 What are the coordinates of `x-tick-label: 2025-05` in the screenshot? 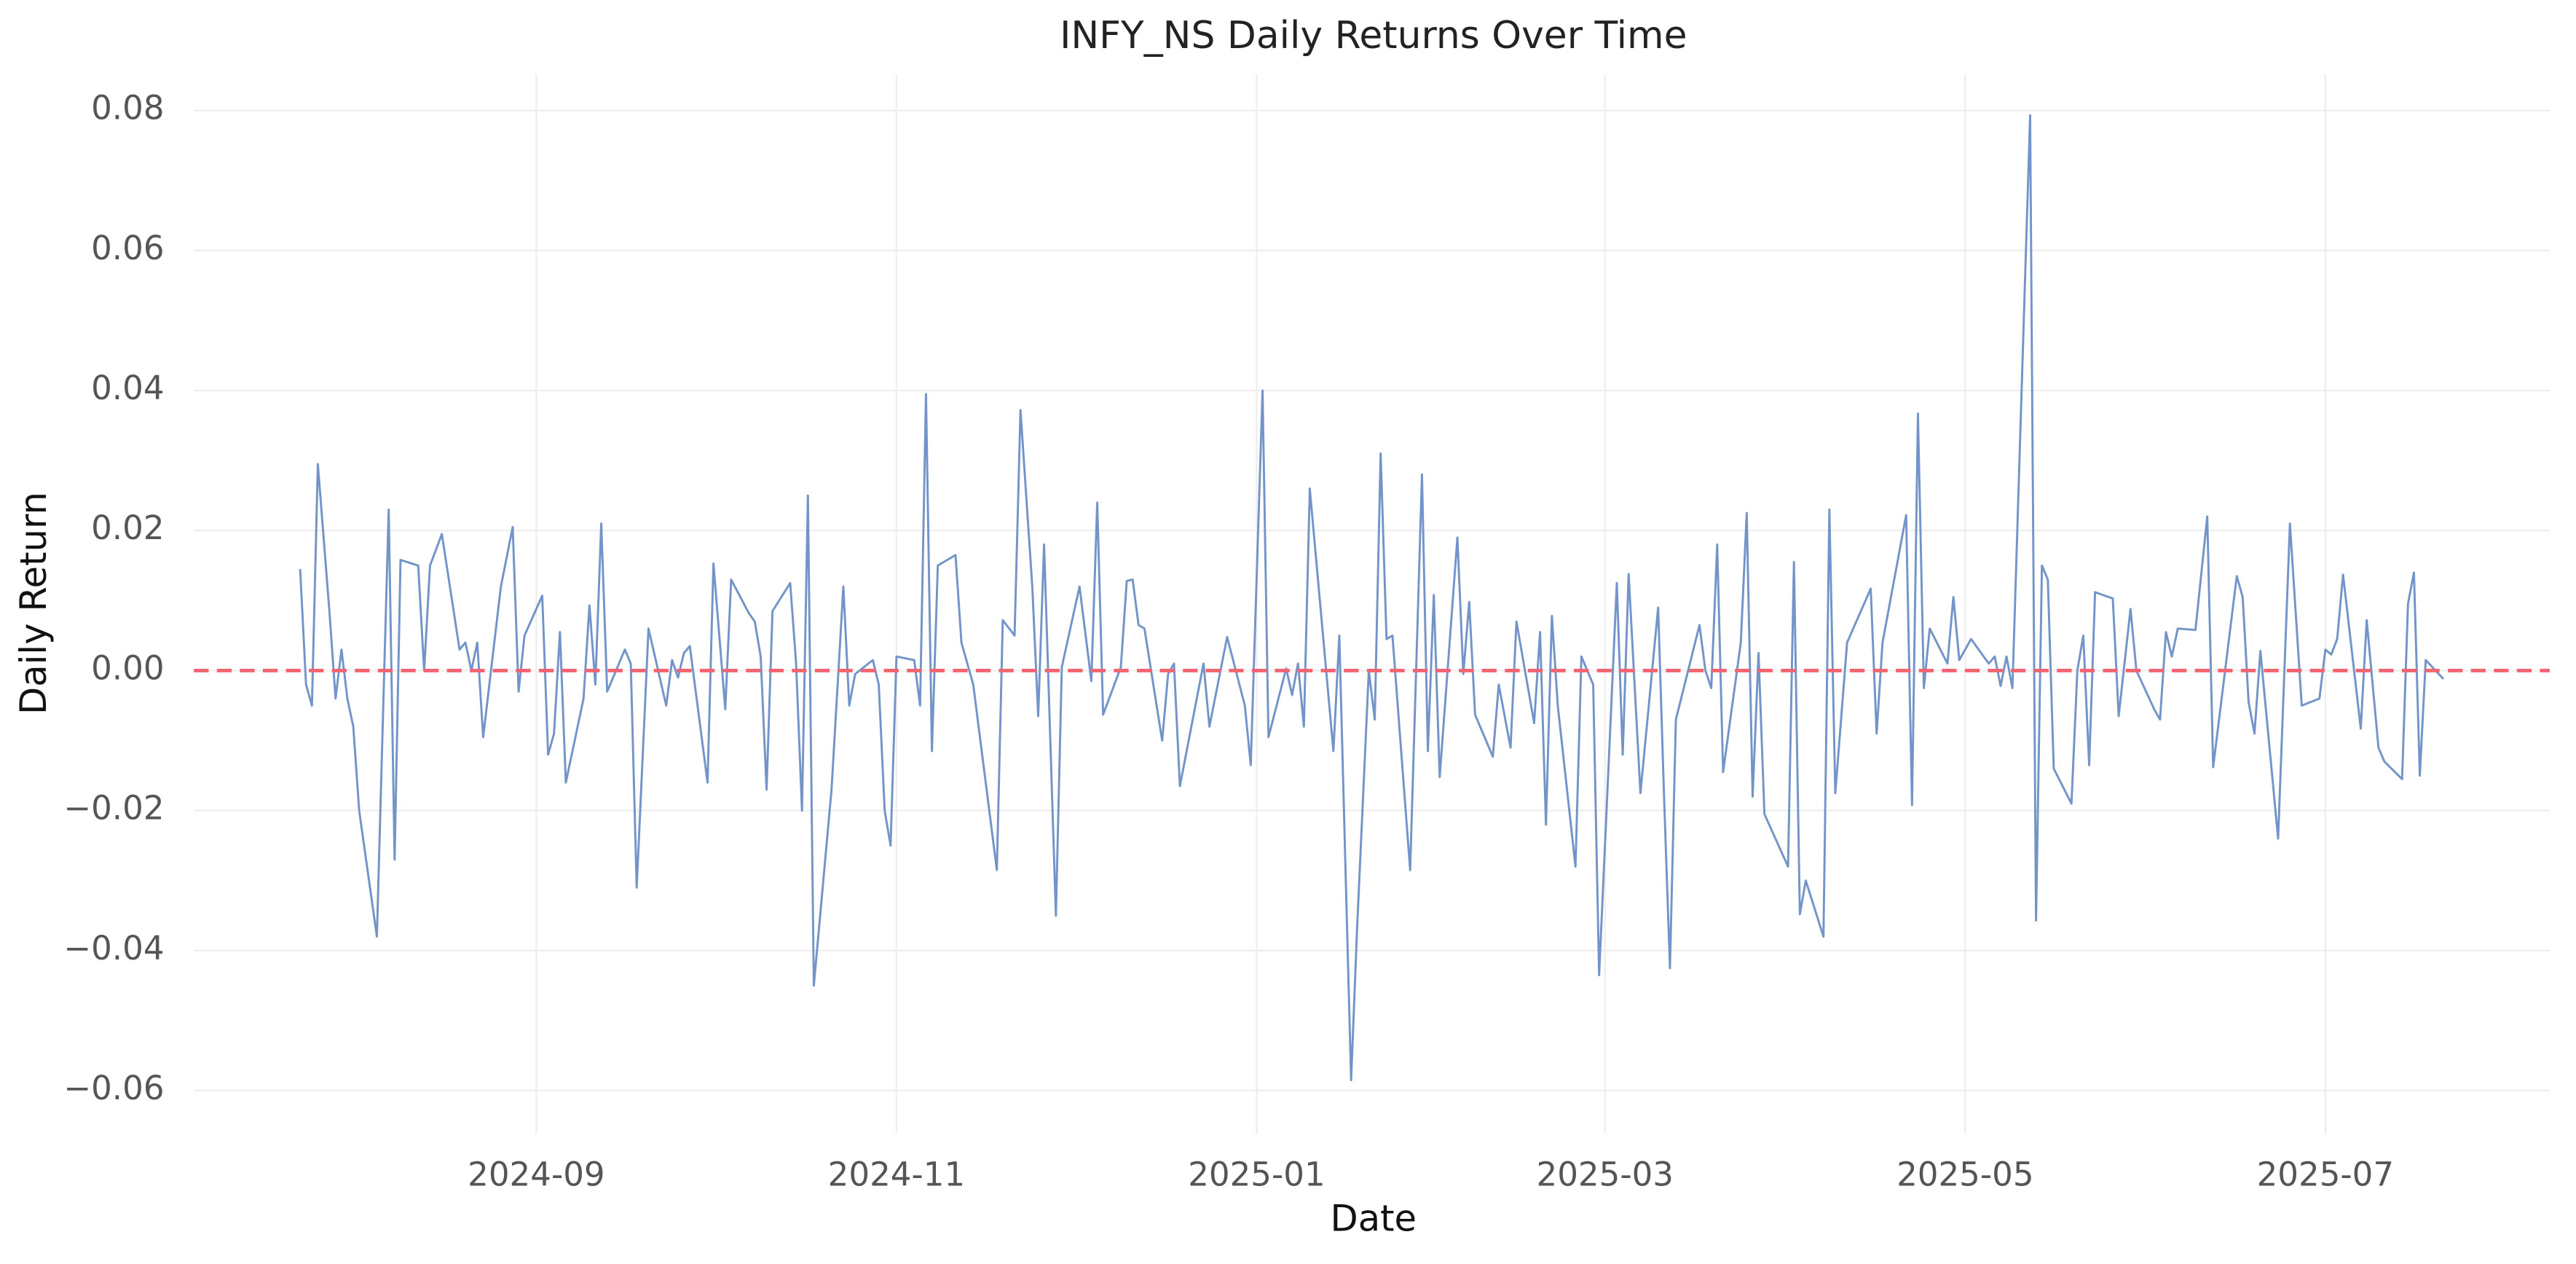 It's located at (1964, 1174).